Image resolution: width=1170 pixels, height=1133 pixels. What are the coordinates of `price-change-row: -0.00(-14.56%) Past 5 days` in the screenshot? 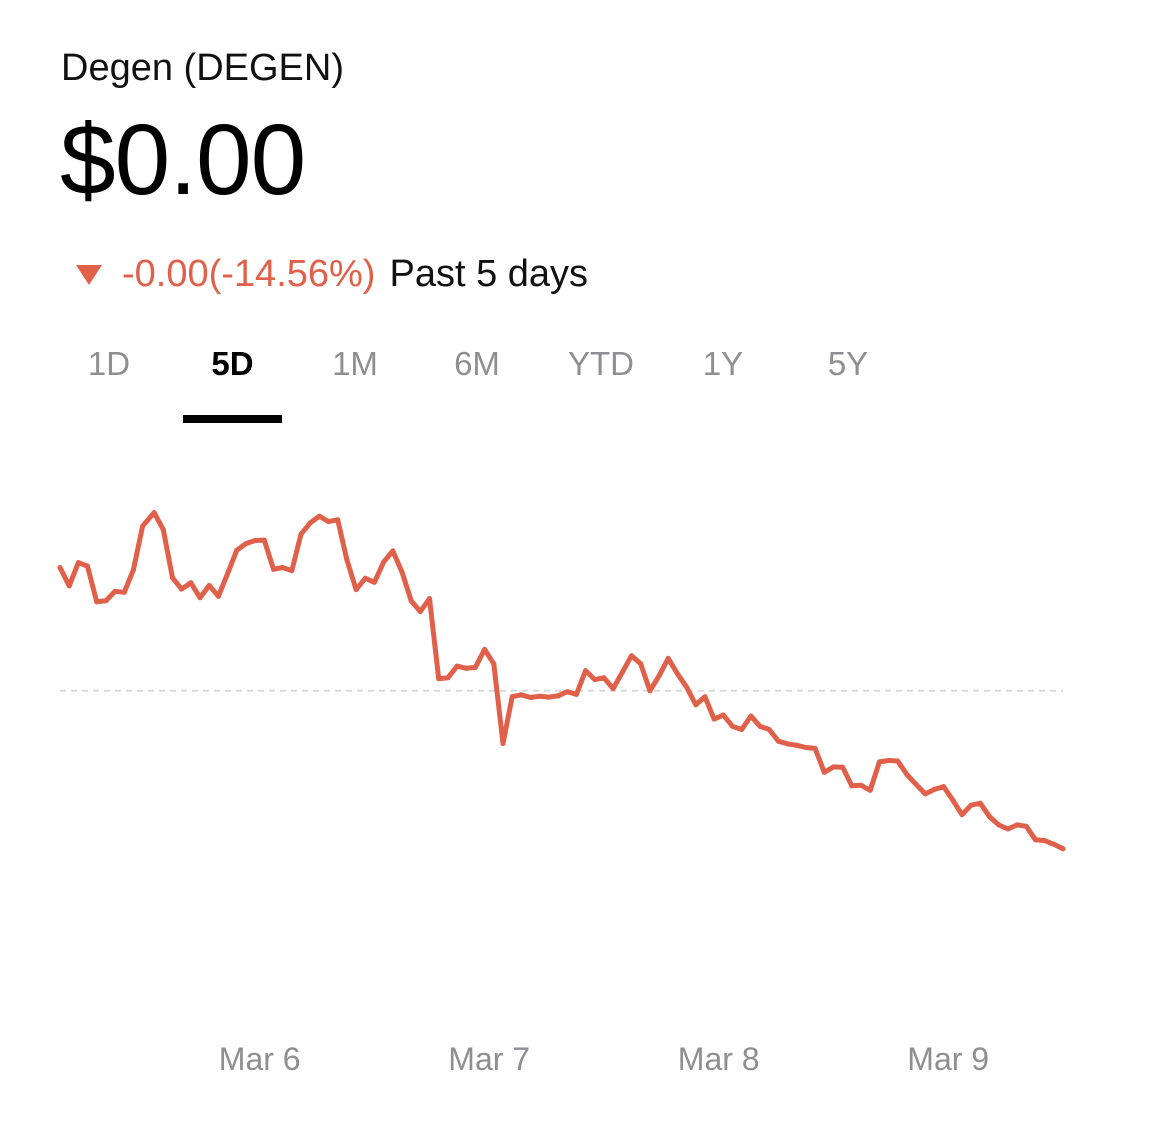 It's located at (332, 274).